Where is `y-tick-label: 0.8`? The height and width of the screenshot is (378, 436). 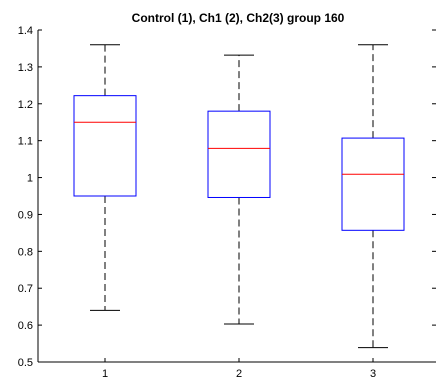 y-tick-label: 0.8 is located at coordinates (25, 252).